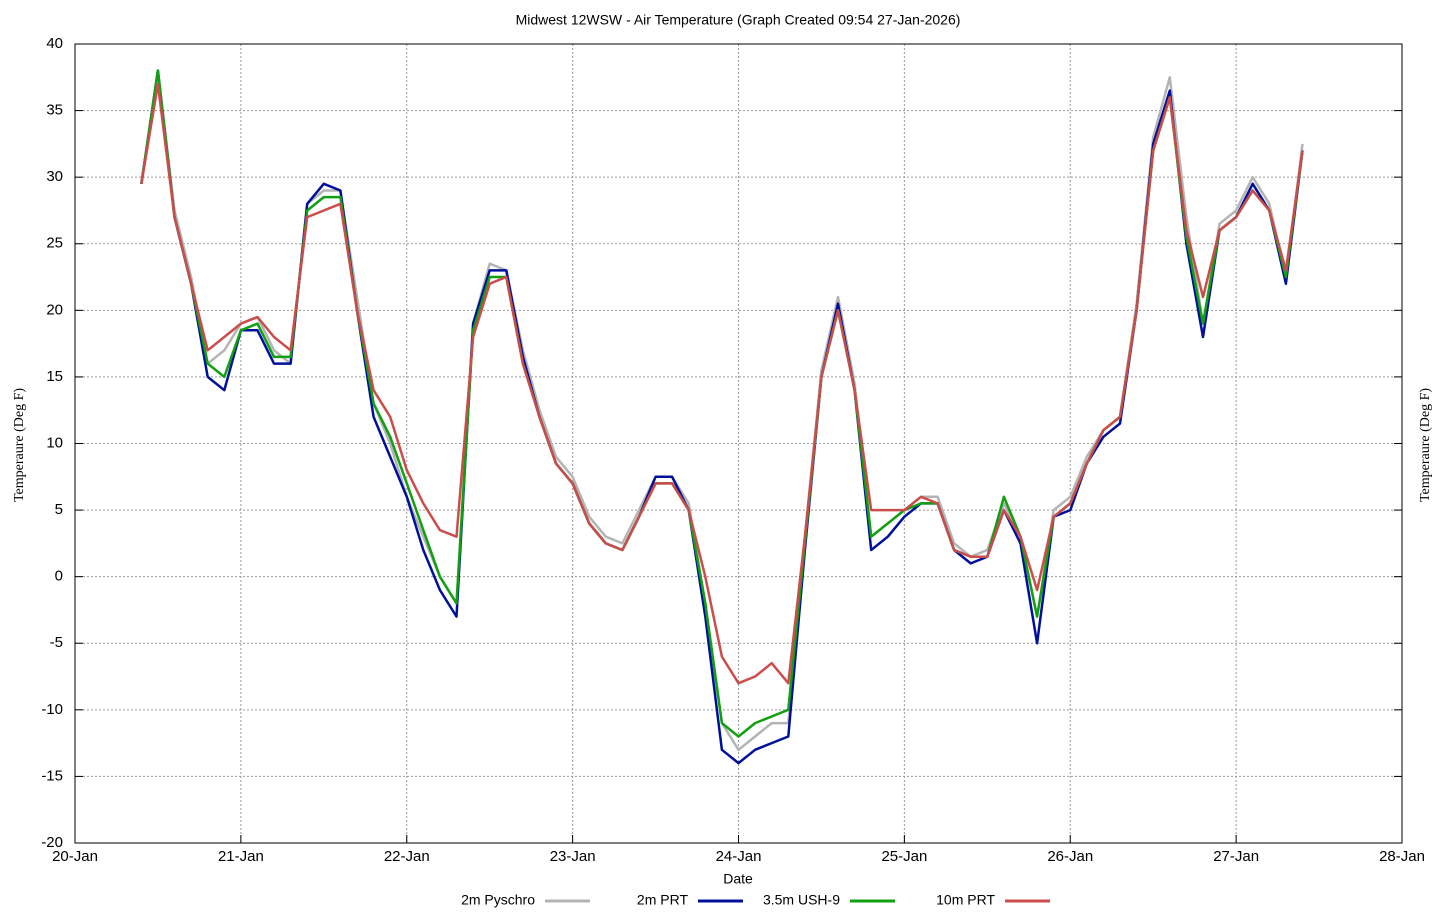 The image size is (1440, 920). What do you see at coordinates (56, 642) in the screenshot?
I see `y-tick-label: -5` at bounding box center [56, 642].